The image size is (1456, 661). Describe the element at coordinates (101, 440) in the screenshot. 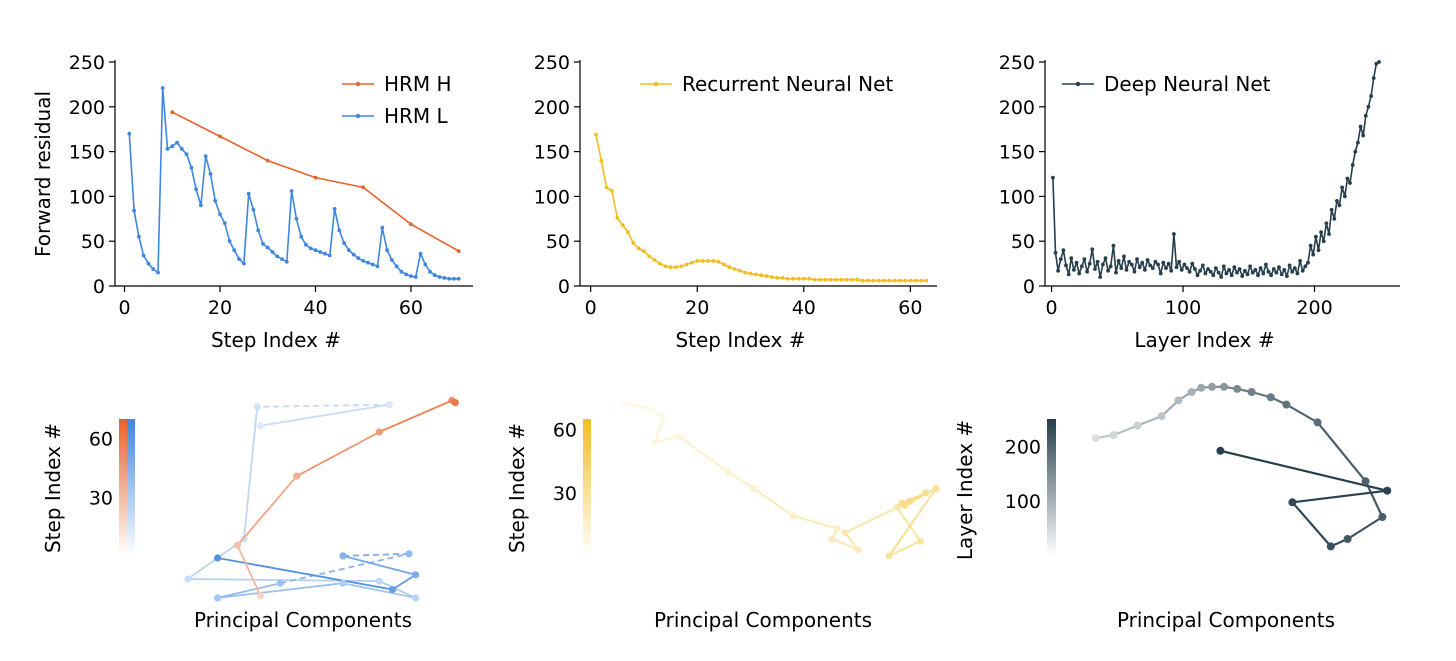

I see `colorbar-tick-label: 60` at that location.